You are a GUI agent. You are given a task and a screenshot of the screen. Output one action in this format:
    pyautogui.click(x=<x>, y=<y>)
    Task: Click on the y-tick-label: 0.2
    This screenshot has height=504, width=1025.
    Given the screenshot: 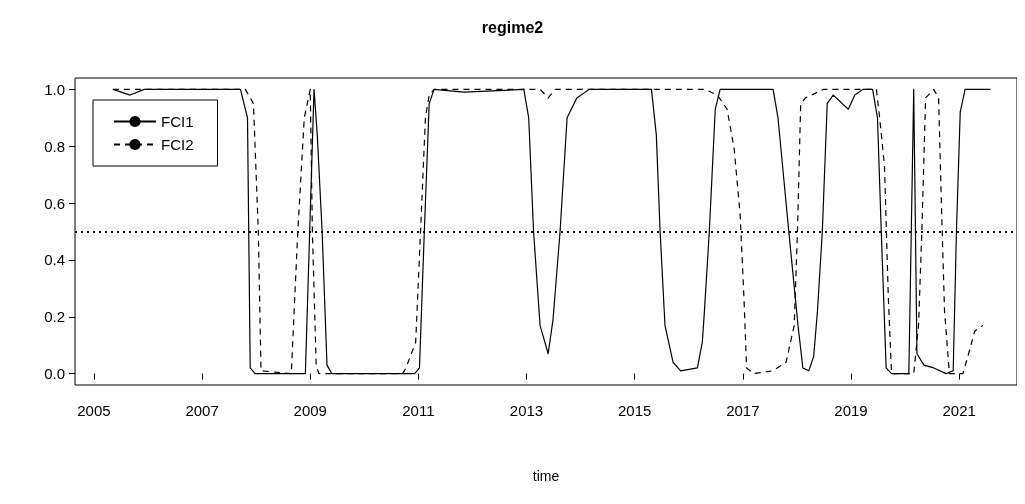 What is the action you would take?
    pyautogui.click(x=54, y=317)
    